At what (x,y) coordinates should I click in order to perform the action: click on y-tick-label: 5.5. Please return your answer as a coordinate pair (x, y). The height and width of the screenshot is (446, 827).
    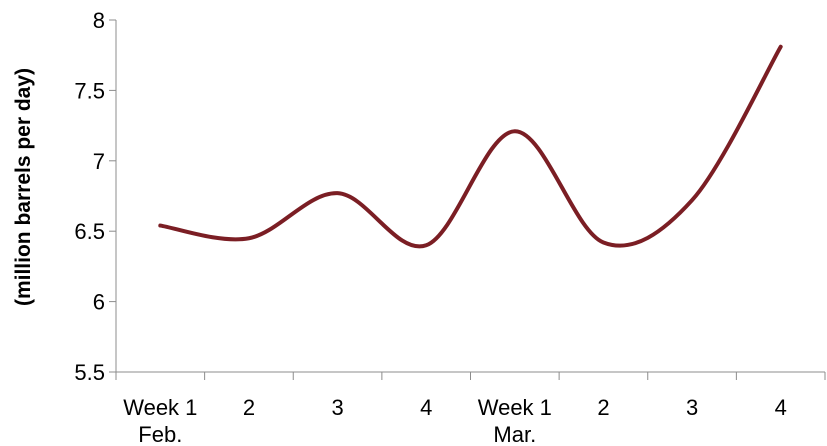
    Looking at the image, I should click on (89, 372).